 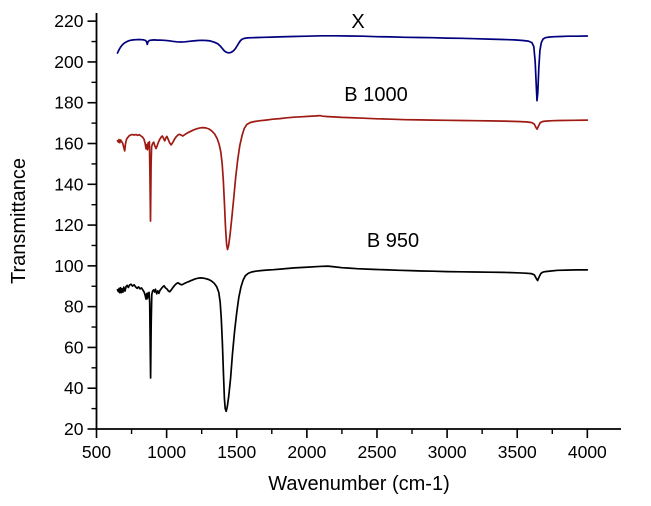 What do you see at coordinates (517, 452) in the screenshot?
I see `x-tick-label: 3500` at bounding box center [517, 452].